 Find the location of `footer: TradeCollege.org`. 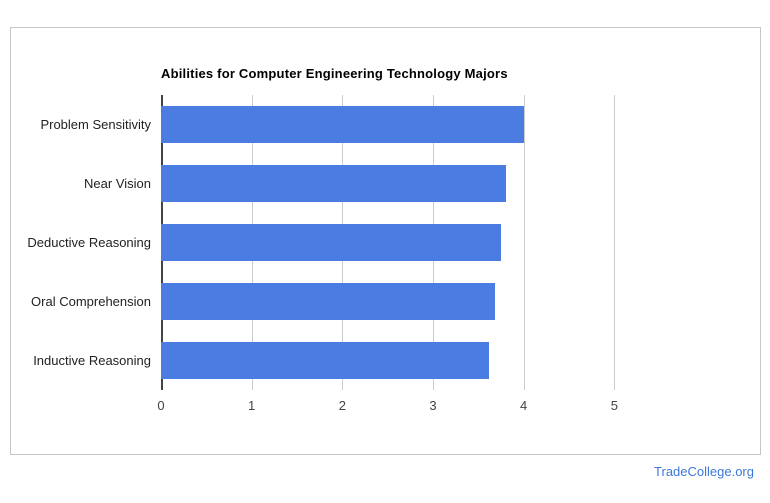

footer: TradeCollege.org is located at coordinates (704, 471).